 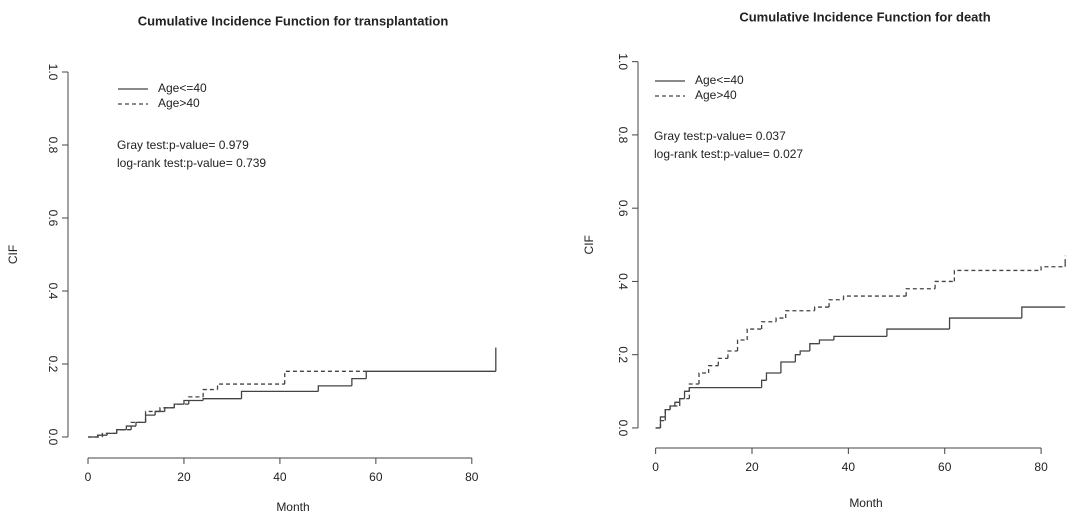 What do you see at coordinates (191, 163) in the screenshot?
I see `annotation: log-rank test:p-value= 0.739` at bounding box center [191, 163].